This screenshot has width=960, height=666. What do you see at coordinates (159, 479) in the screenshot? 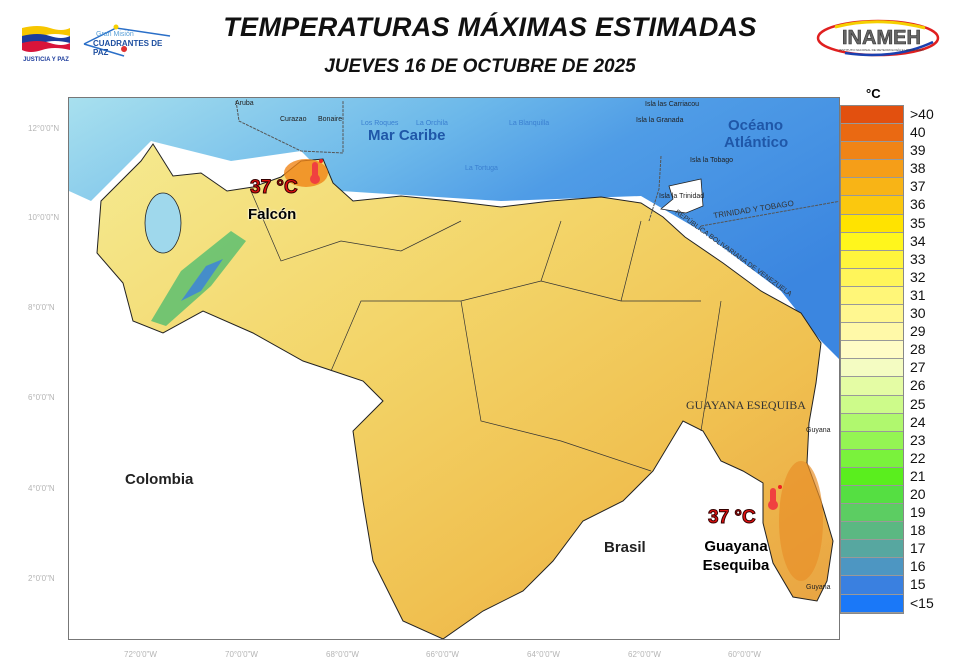
I see `label-colombia: Colombia` at bounding box center [159, 479].